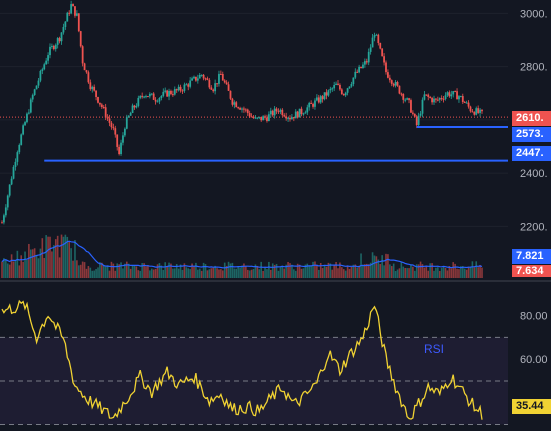 This screenshot has width=551, height=431. I want to click on price-tick-label: 2200., so click(534, 227).